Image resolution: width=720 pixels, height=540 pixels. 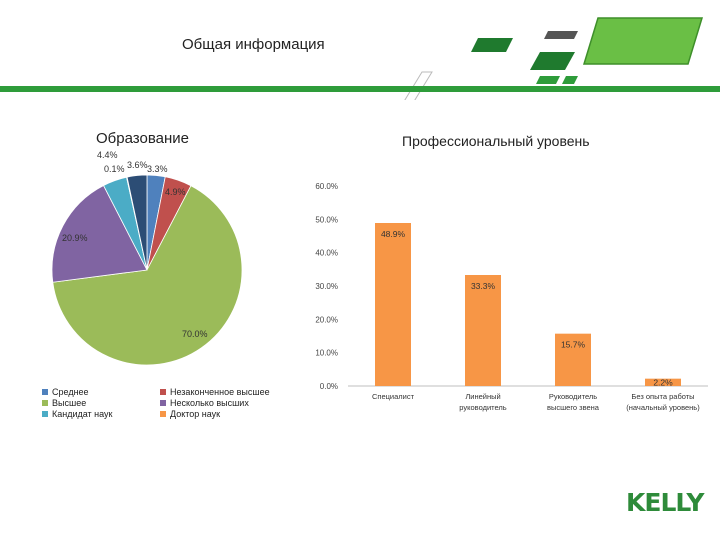 I want to click on page-title: Общая информация, so click(x=253, y=44).